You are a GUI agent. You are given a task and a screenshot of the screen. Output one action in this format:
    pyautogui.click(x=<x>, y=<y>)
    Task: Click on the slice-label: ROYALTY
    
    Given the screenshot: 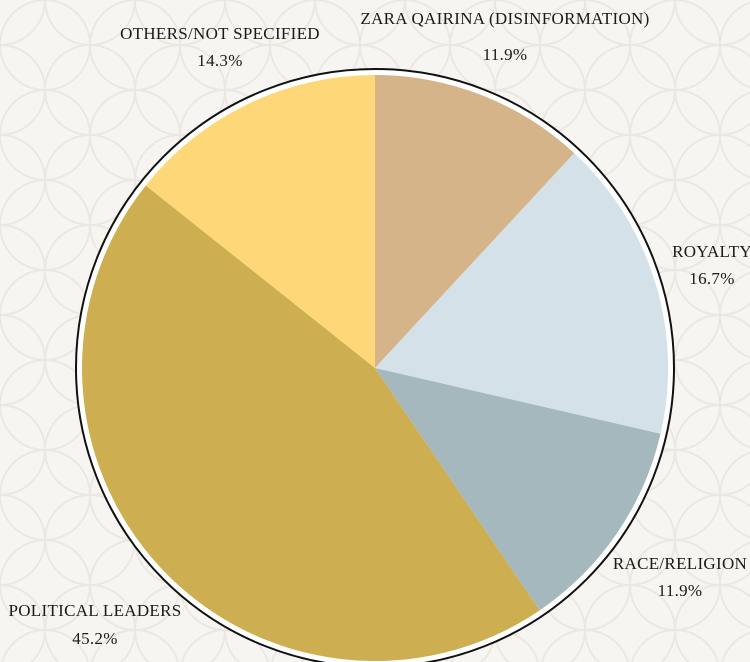 What is the action you would take?
    pyautogui.click(x=711, y=251)
    